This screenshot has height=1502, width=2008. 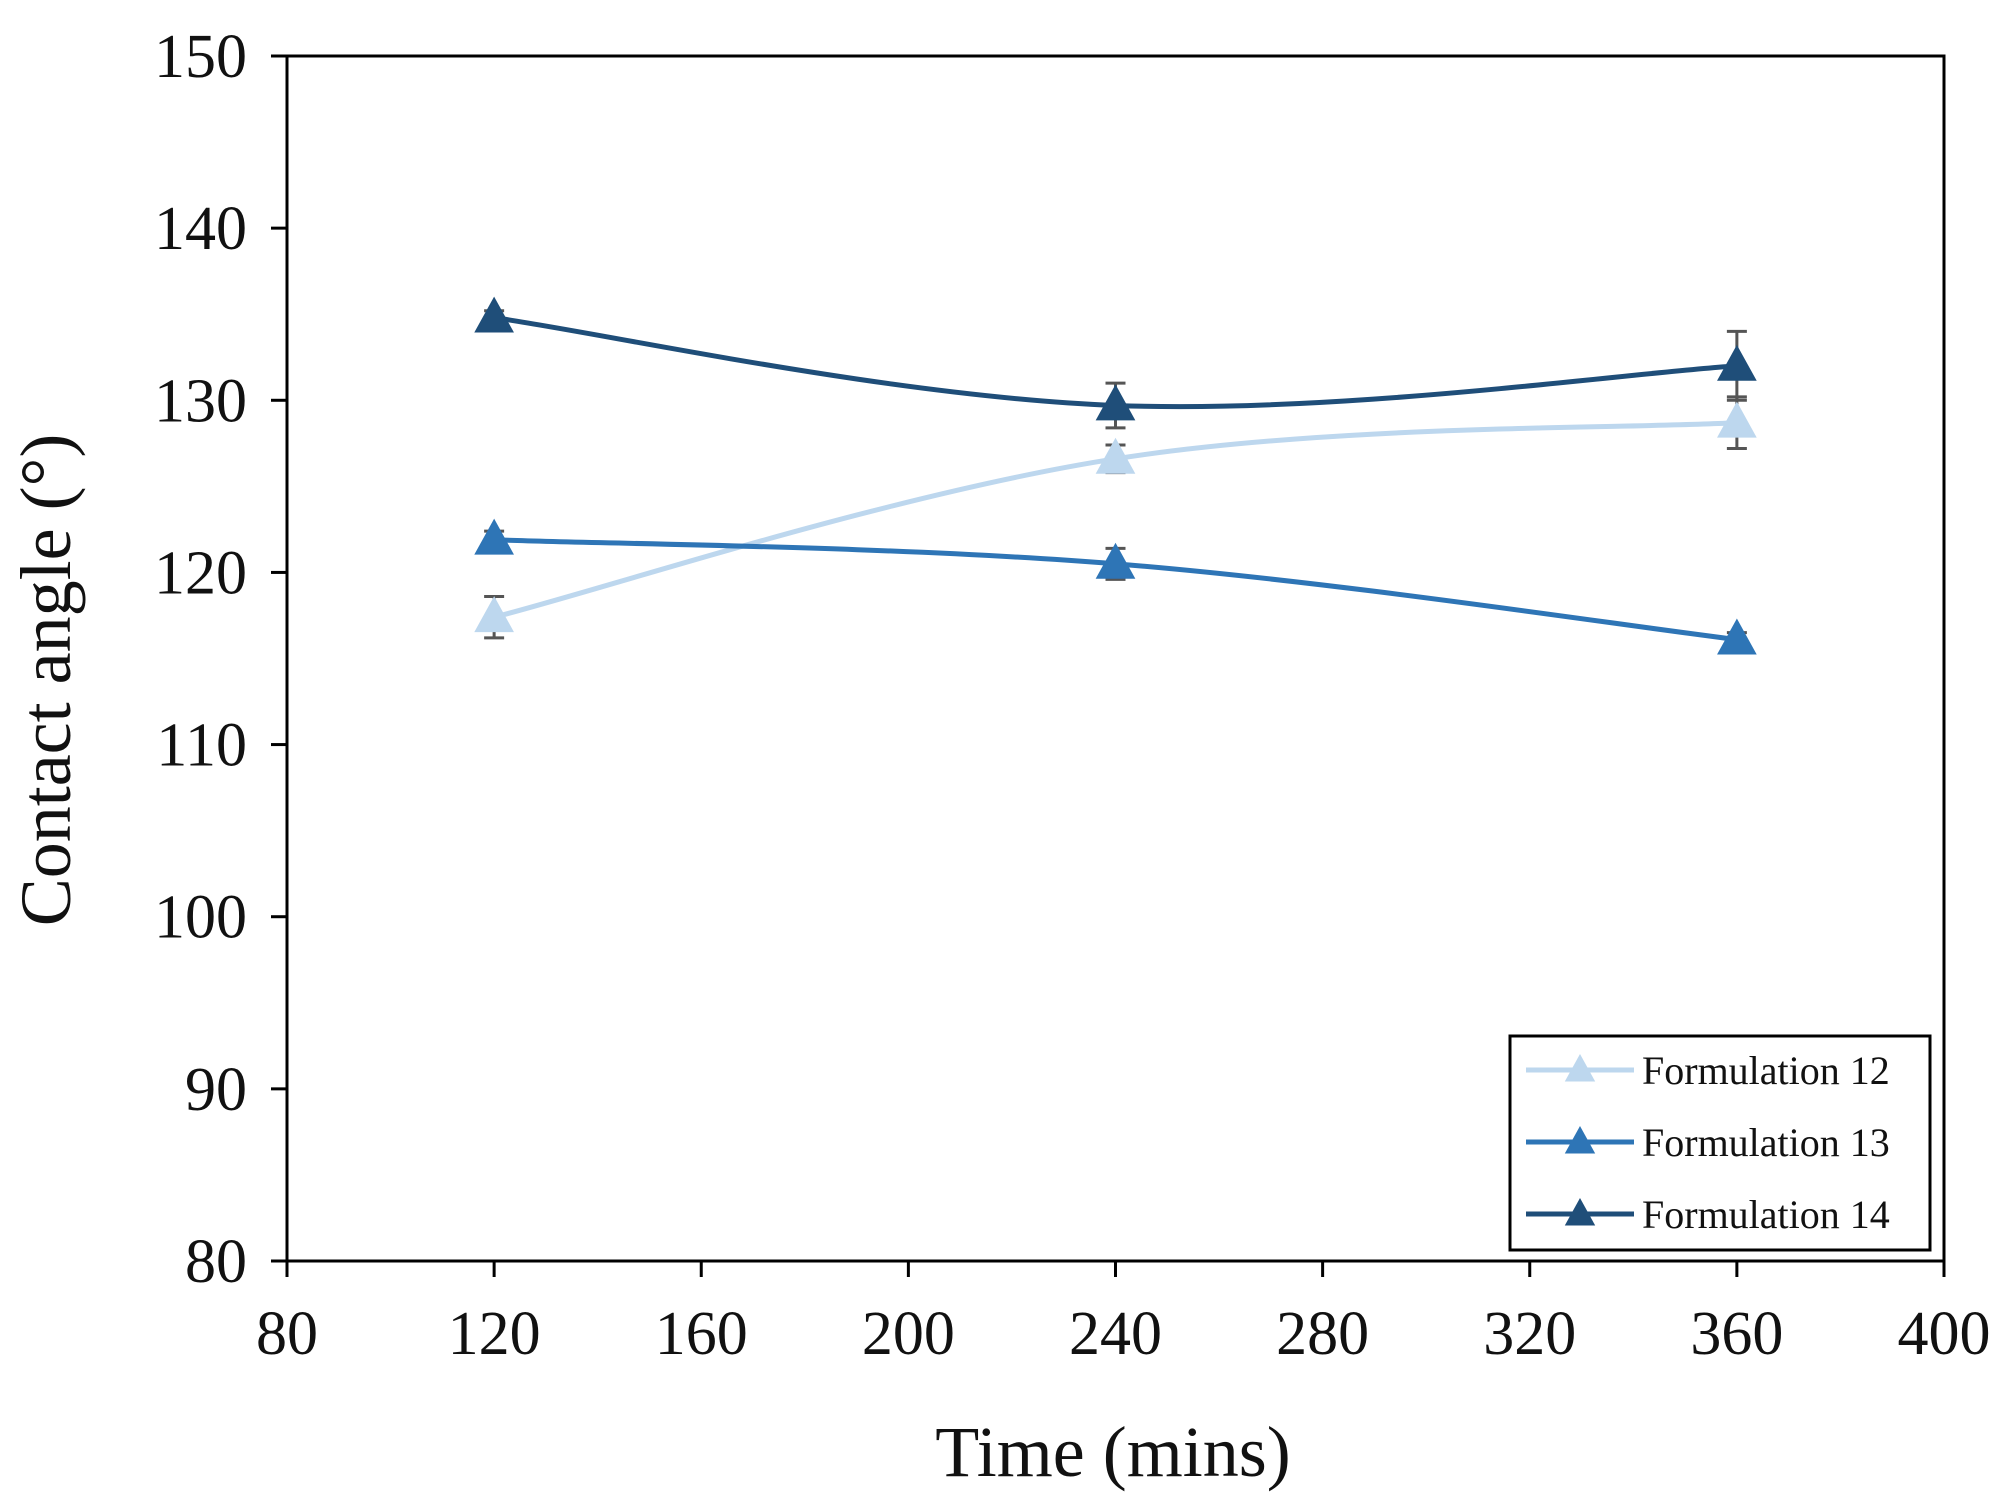 I want to click on y-axis-title: Contact angle (°), so click(x=46, y=680).